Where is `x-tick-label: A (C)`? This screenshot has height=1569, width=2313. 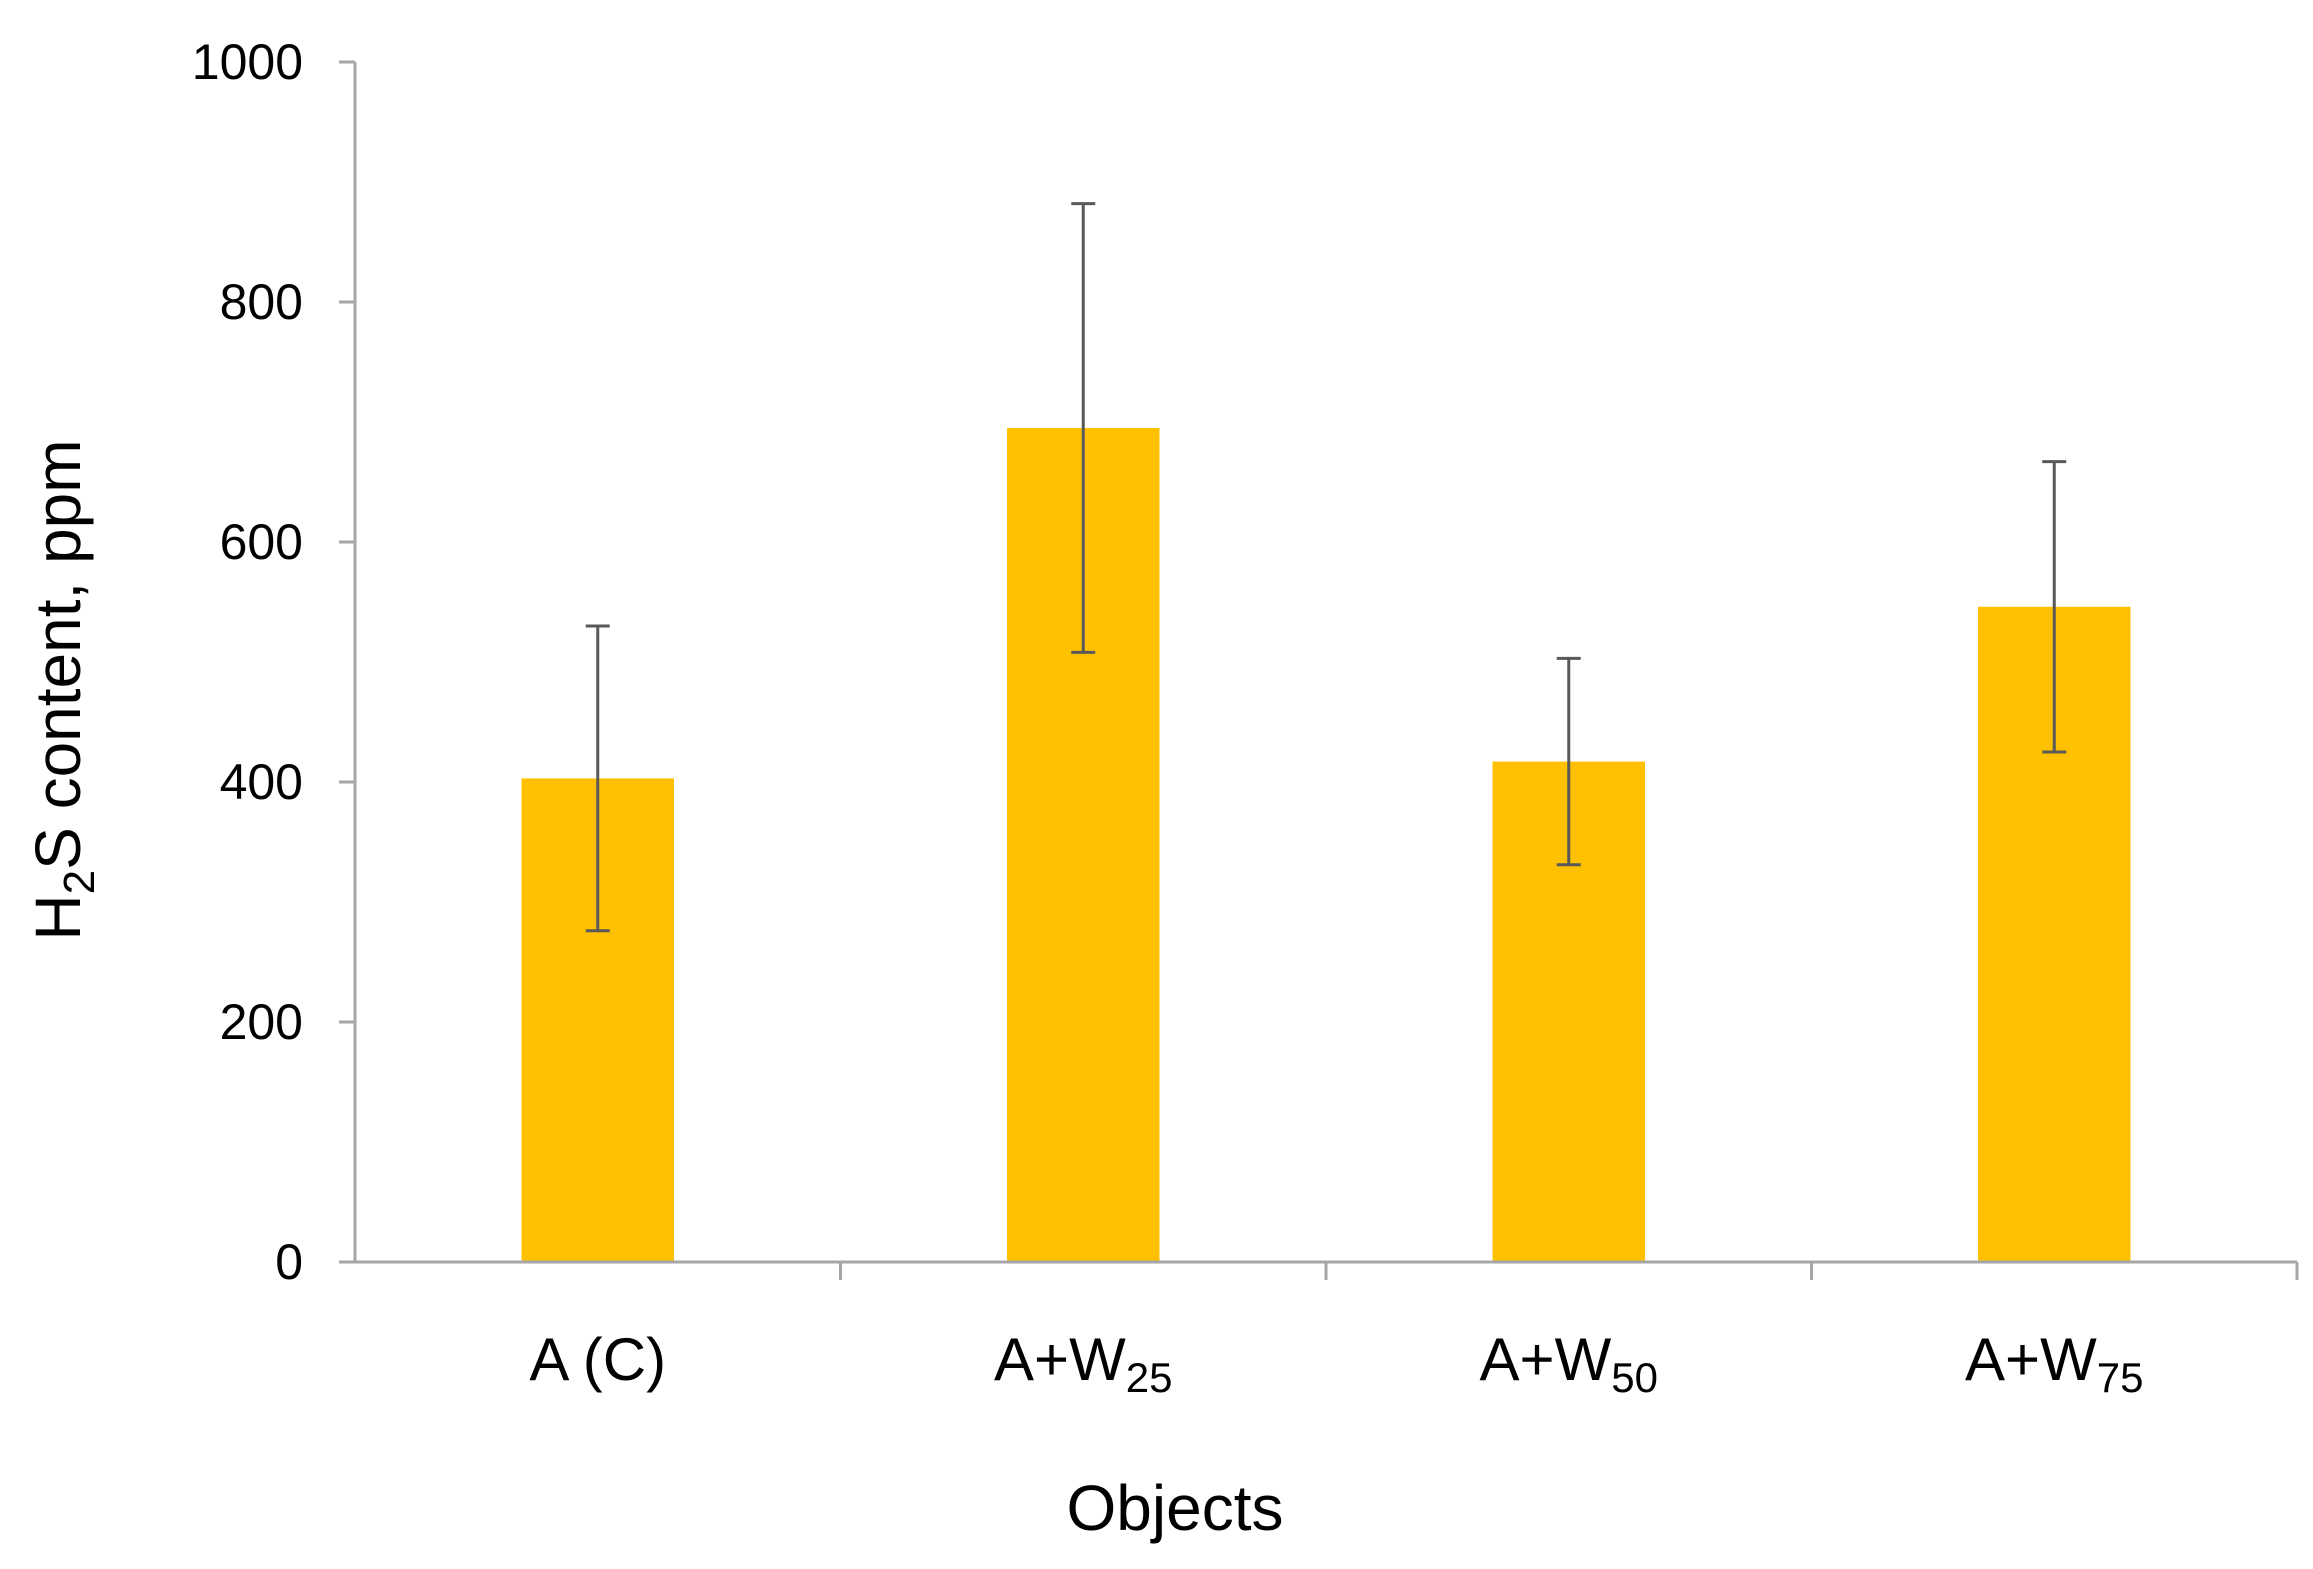
x-tick-label: A (C) is located at coordinates (597, 1359).